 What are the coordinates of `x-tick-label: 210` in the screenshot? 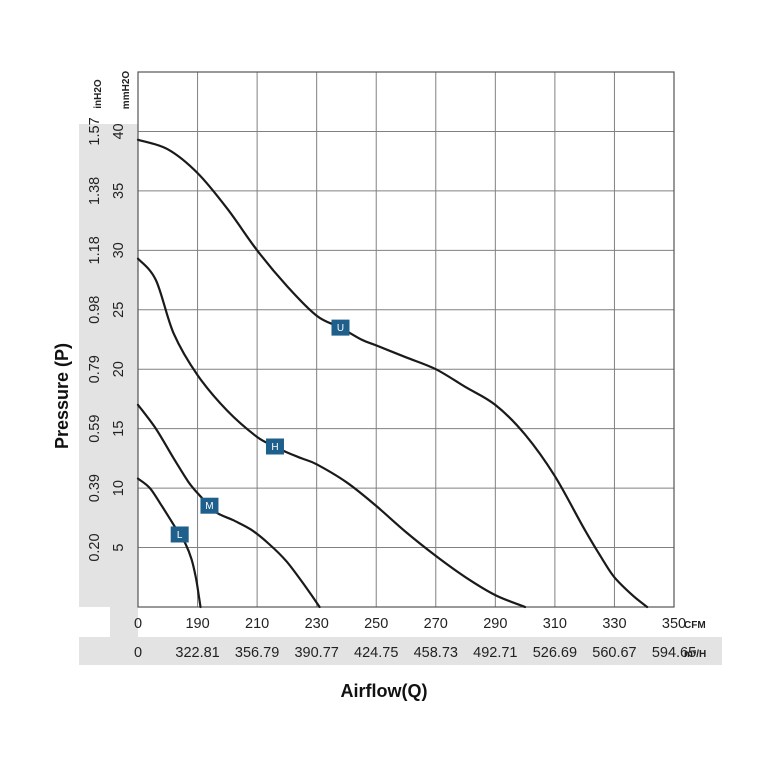 It's located at (257, 624).